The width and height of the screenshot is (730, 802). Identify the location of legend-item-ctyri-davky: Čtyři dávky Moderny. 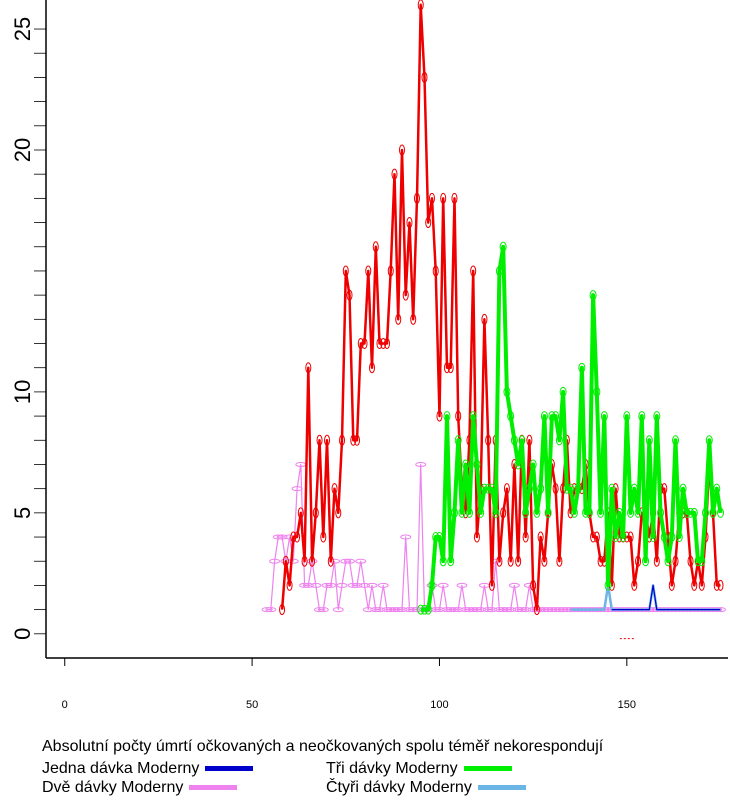
(426, 788).